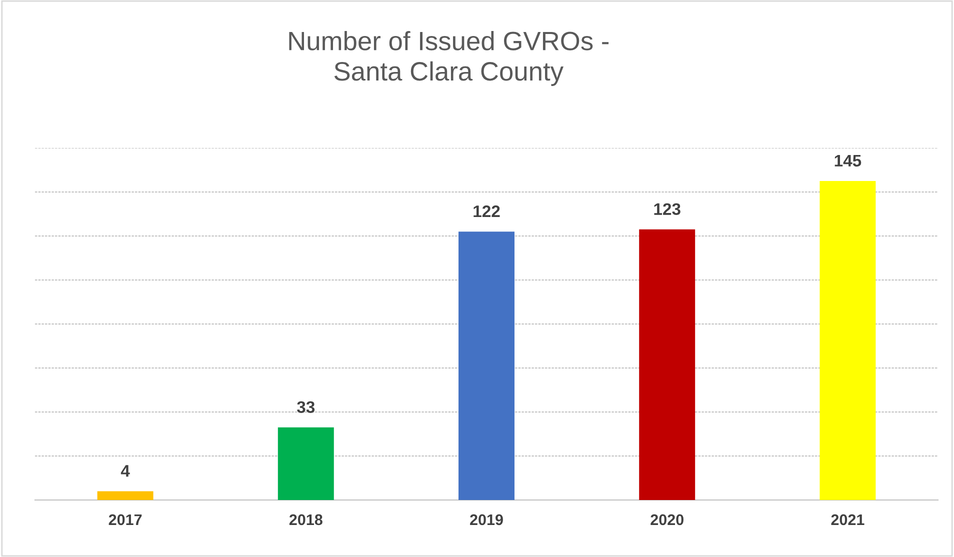 The height and width of the screenshot is (557, 954). Describe the element at coordinates (449, 58) in the screenshot. I see `chart-title: Number of Issued GVROs - Santa Clara County` at that location.